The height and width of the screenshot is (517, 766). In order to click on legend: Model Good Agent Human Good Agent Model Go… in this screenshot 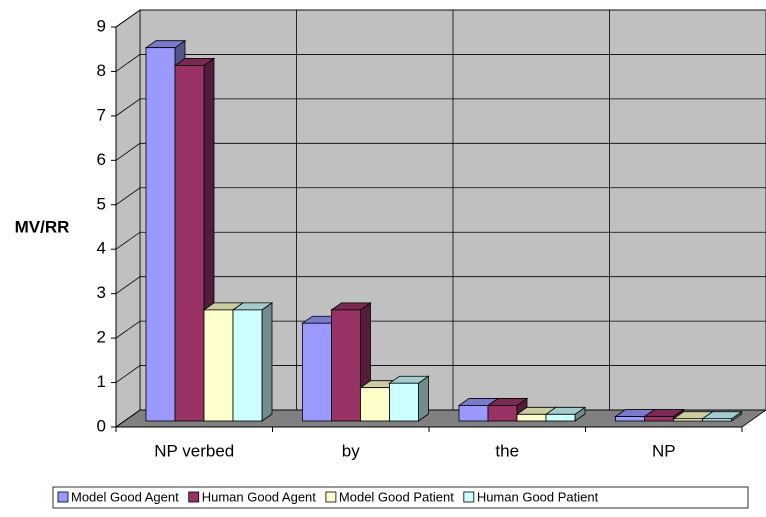, I will do `click(400, 497)`.